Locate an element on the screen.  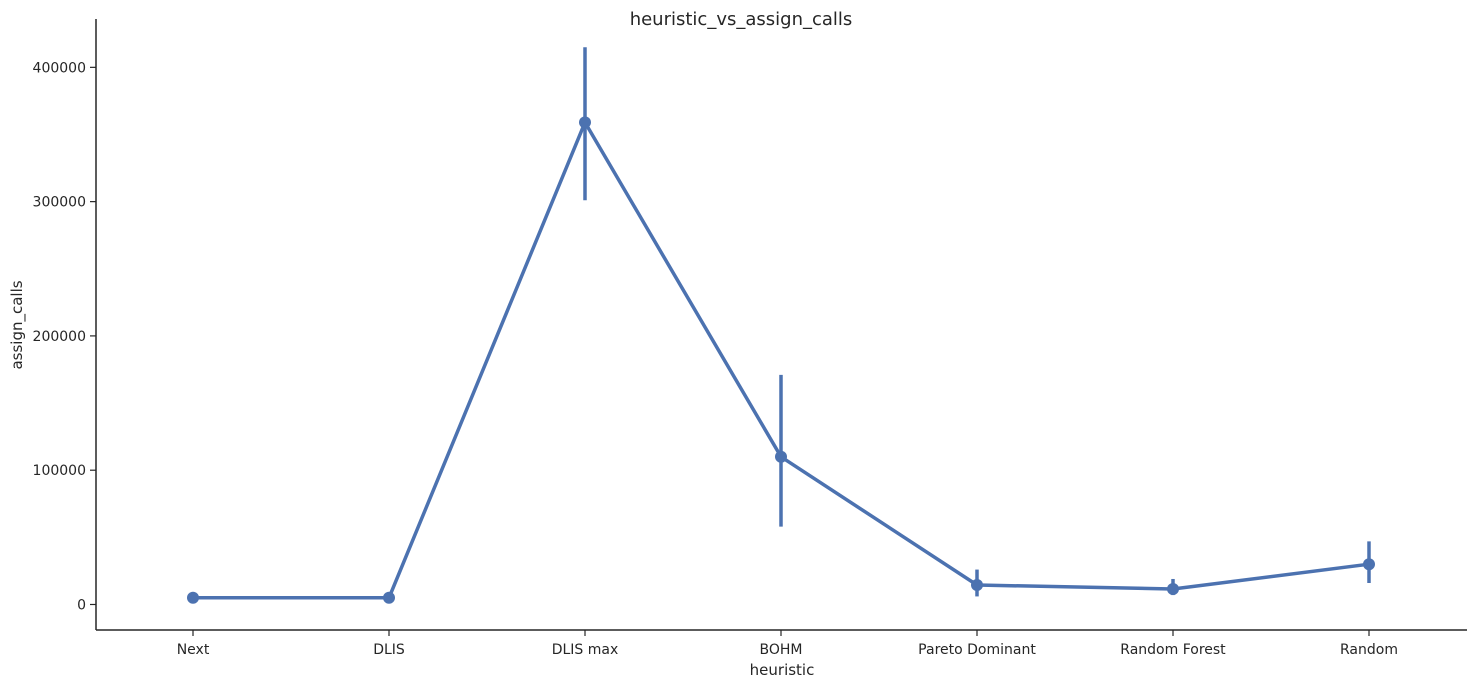
y-tick-label: 200000 is located at coordinates (59, 337).